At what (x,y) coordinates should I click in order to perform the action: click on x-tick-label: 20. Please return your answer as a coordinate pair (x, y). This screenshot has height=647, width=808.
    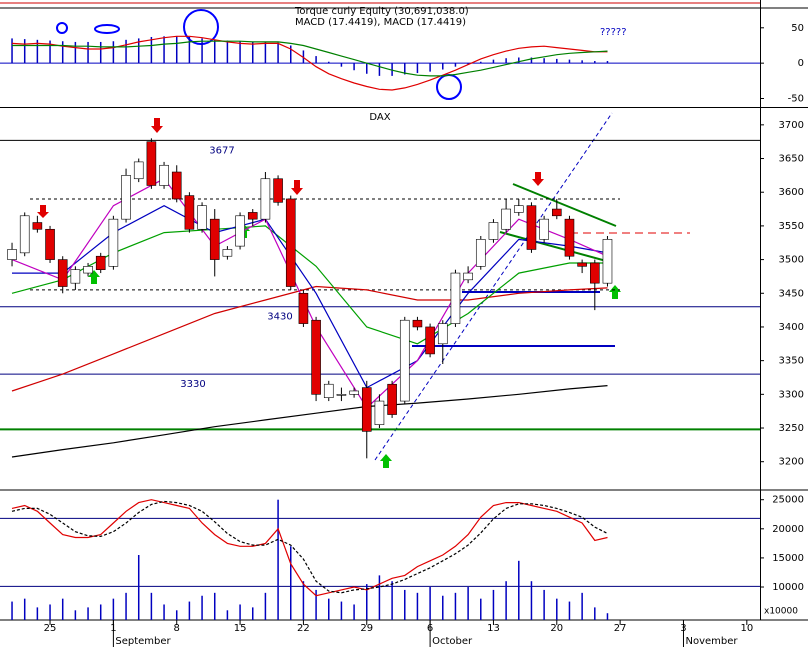
    Looking at the image, I should click on (556, 628).